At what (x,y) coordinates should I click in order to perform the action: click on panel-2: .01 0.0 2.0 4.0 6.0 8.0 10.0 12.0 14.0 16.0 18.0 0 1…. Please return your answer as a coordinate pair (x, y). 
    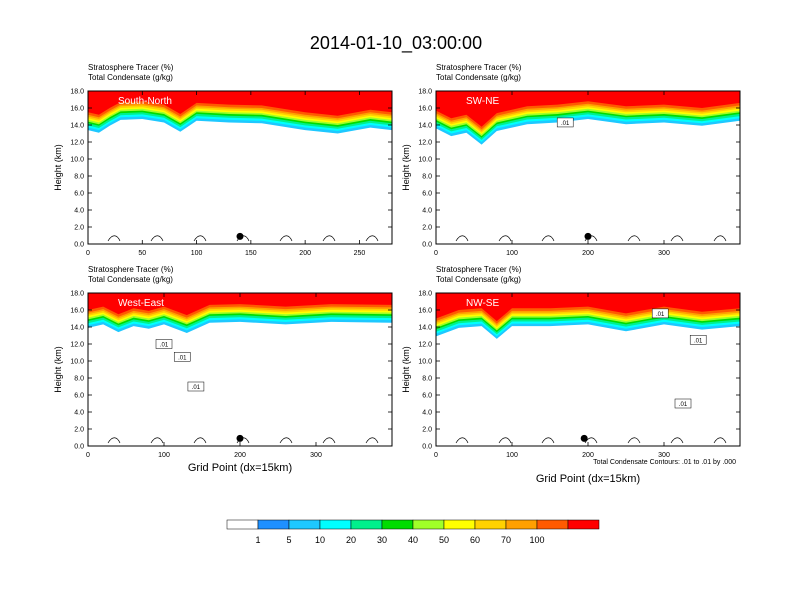
    Looking at the image, I should click on (571, 160).